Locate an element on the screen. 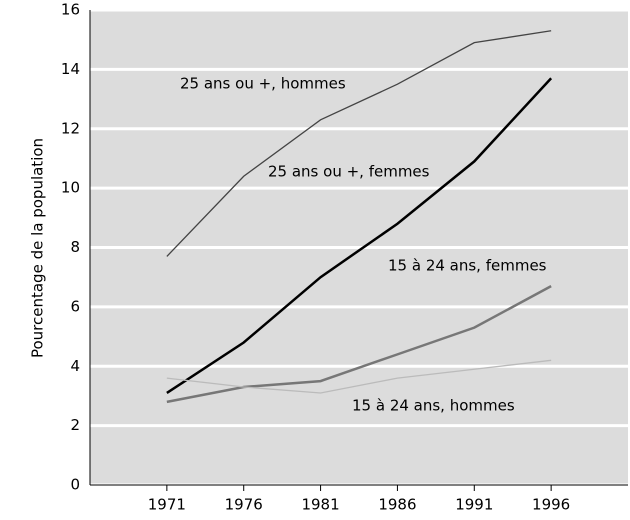 This screenshot has width=630, height=520. series-label: 15 à 24 ans, hommes is located at coordinates (433, 406).